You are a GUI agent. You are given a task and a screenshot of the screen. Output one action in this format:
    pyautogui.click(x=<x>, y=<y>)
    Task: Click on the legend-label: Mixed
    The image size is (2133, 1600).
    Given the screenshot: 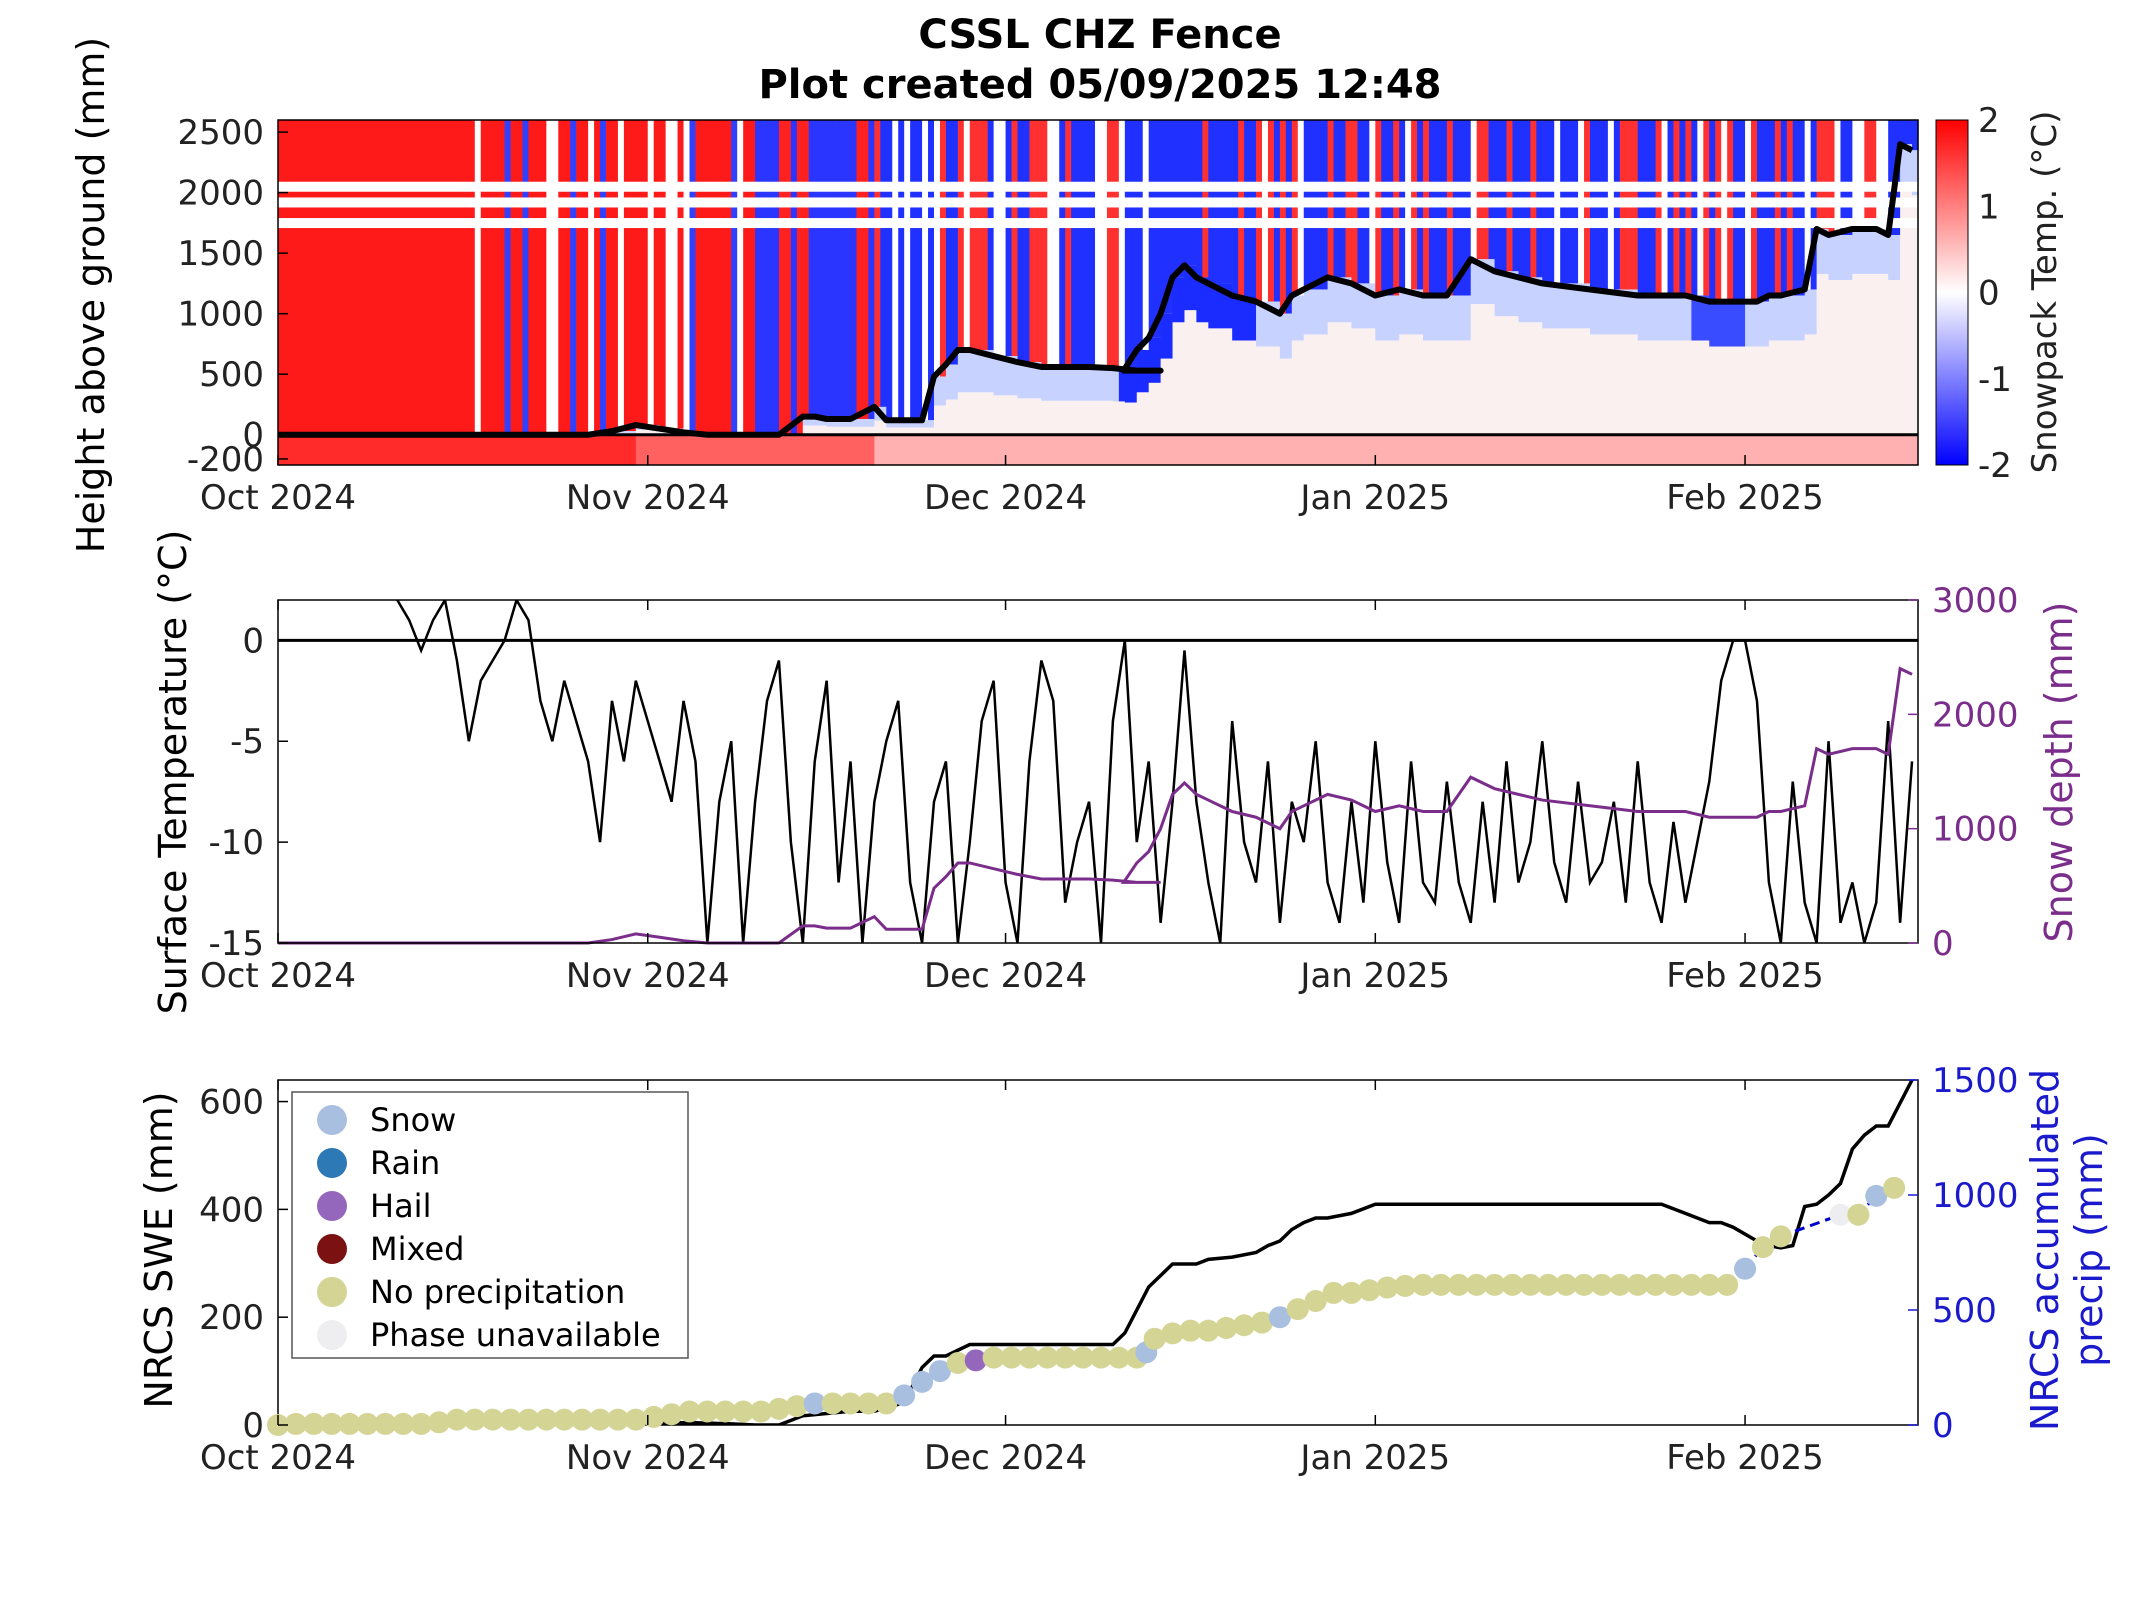 What is the action you would take?
    pyautogui.click(x=417, y=1249)
    